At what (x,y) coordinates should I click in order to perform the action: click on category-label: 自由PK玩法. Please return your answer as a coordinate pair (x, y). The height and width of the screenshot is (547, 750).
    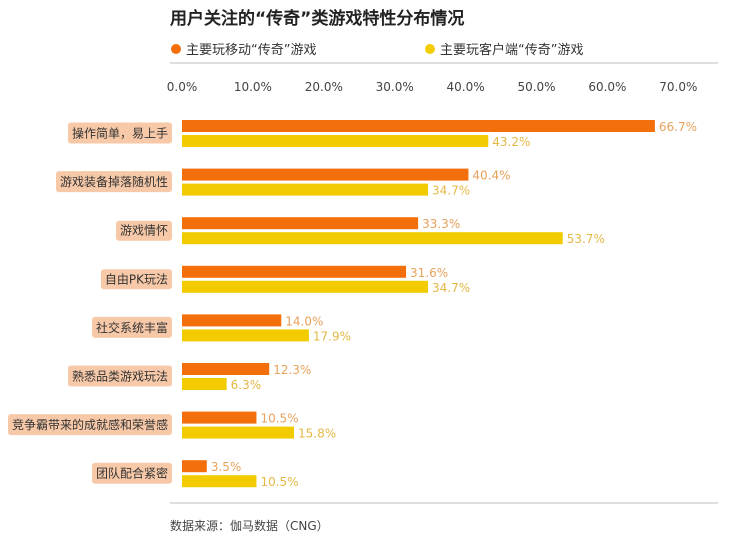
    Looking at the image, I should click on (136, 279).